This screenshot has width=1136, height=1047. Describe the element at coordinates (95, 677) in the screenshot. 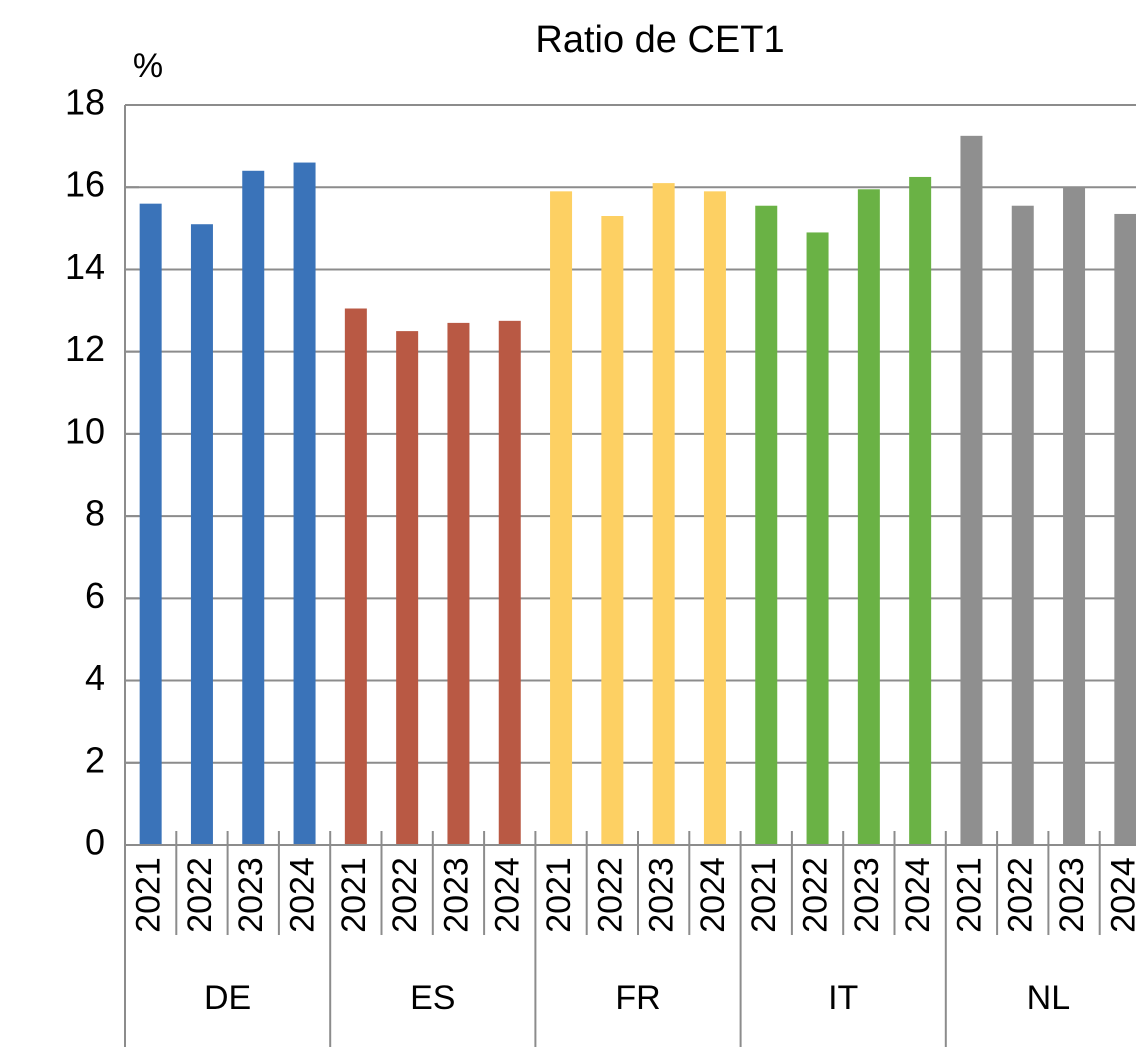

I see `y-tick-label: 4` at that location.